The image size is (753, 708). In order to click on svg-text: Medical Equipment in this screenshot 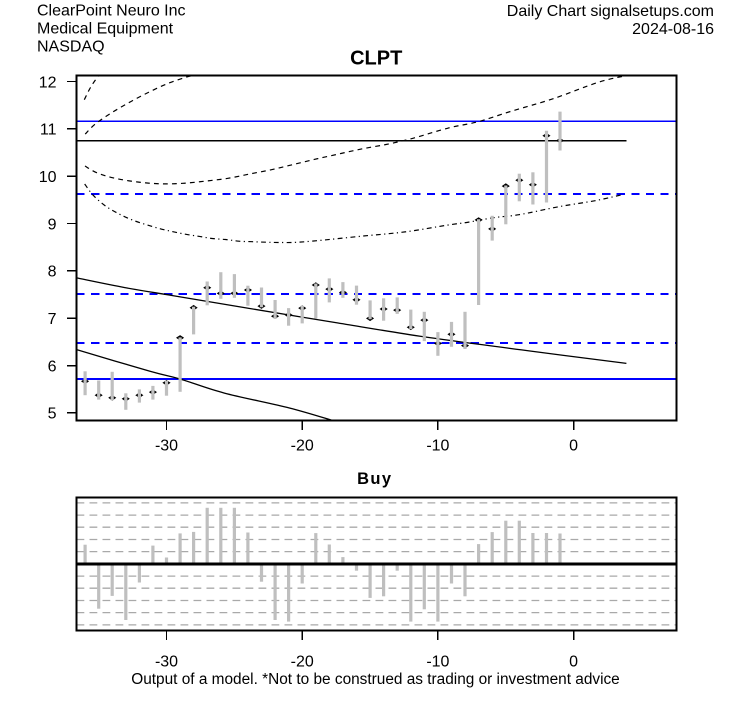, I will do `click(105, 29)`.